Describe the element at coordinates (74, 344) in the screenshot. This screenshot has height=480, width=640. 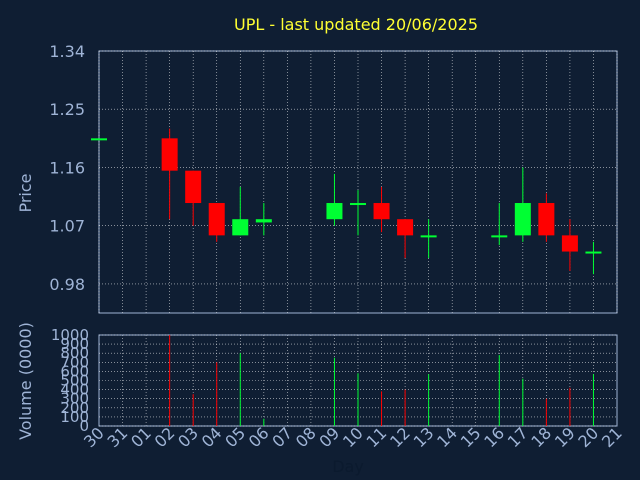
I see `volume-tick-label: 900` at that location.